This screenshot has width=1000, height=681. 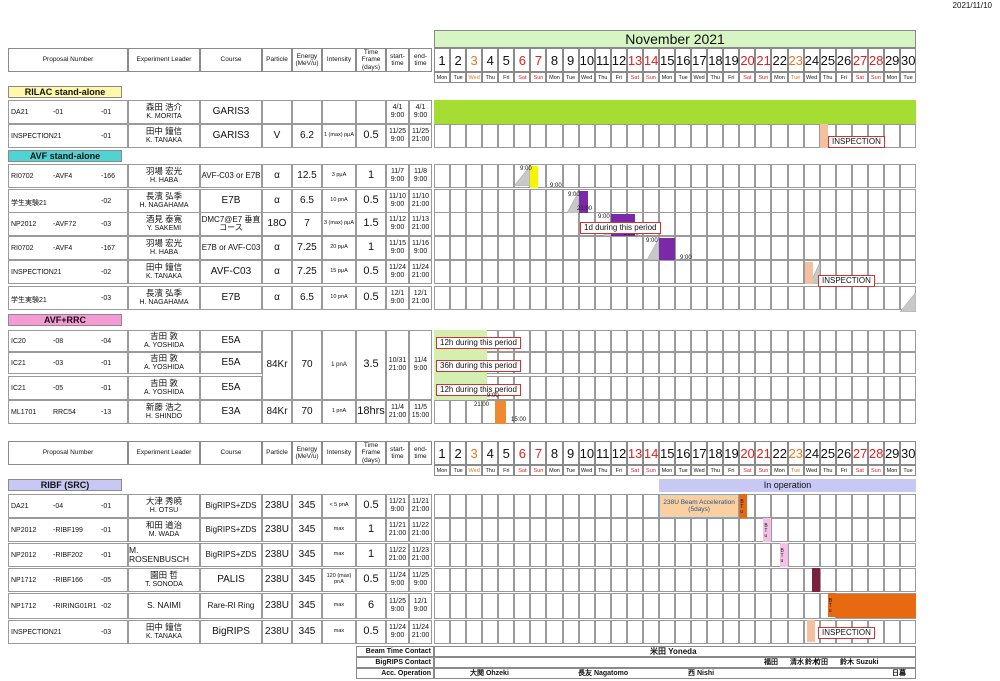 I want to click on avf-inspection-bar, so click(x=809, y=273).